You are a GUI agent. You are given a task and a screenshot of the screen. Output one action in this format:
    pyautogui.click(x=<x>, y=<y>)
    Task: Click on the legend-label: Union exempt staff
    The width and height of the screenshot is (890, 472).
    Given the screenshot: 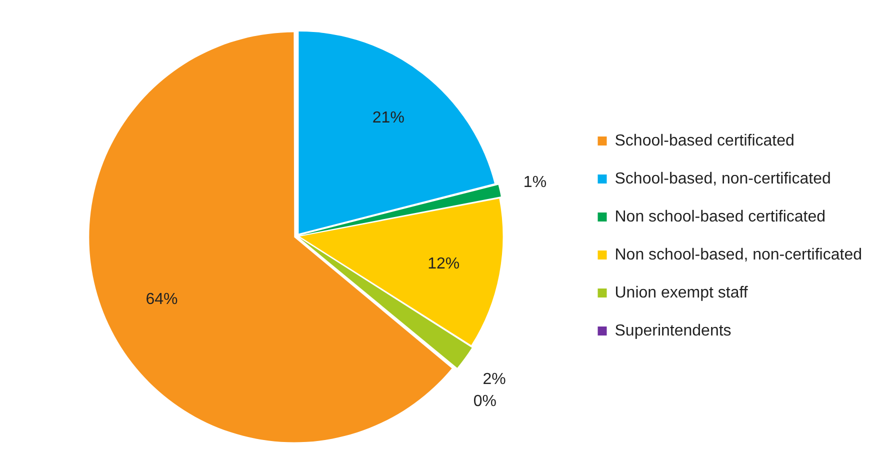 What is the action you would take?
    pyautogui.click(x=681, y=293)
    